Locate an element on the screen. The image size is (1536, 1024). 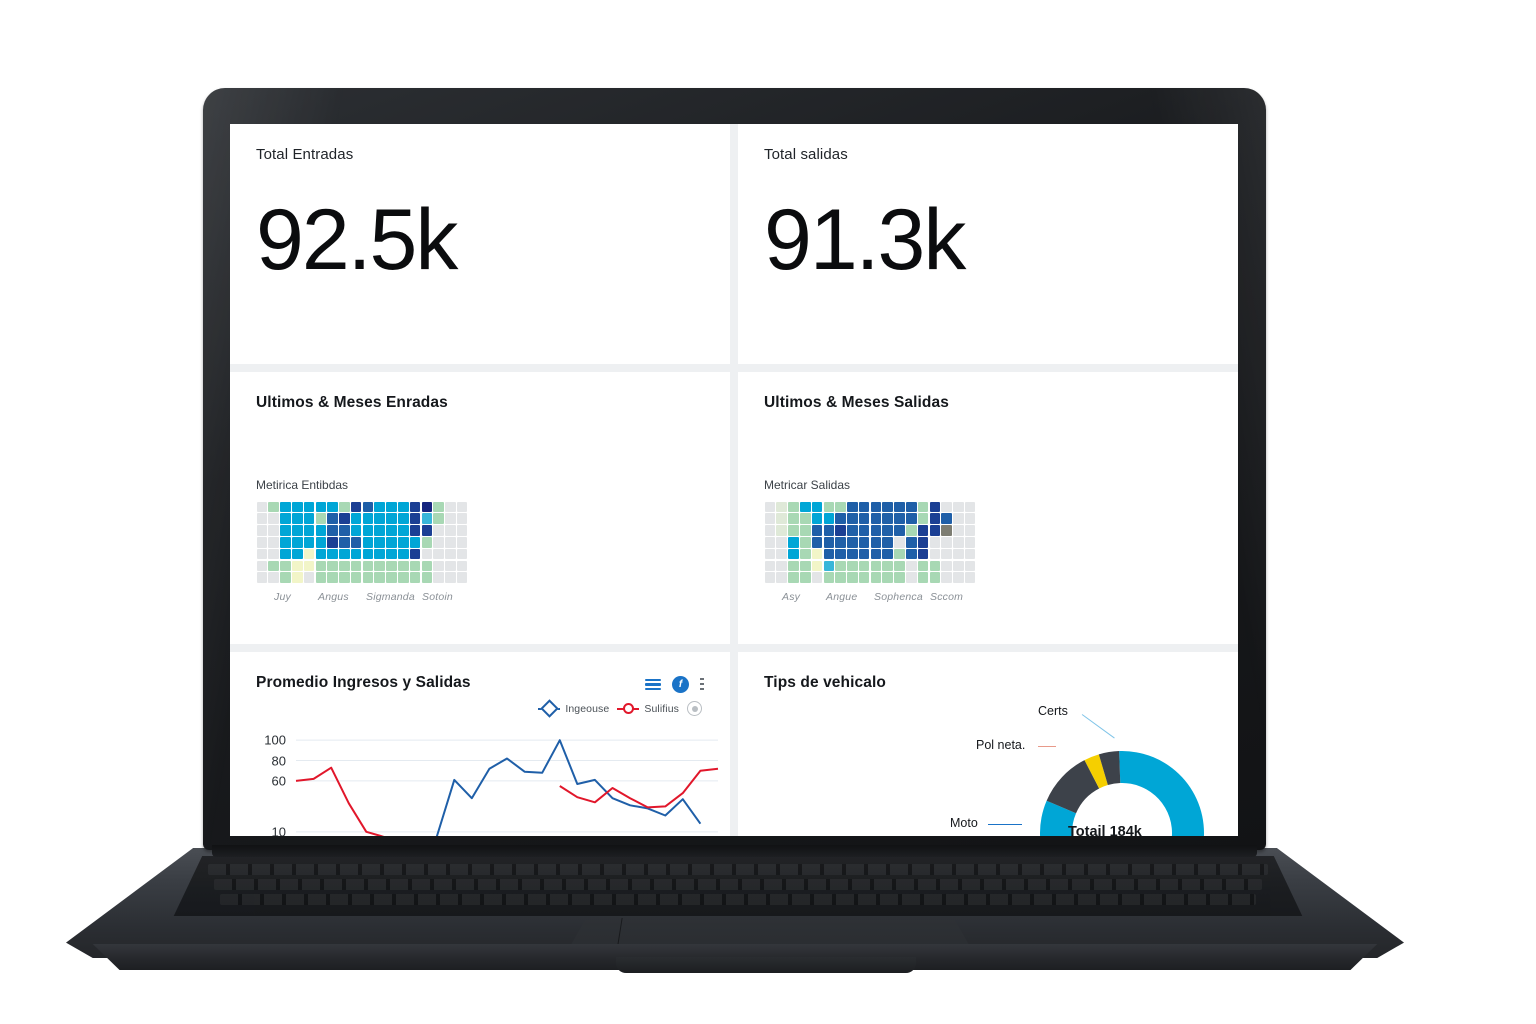
record-icon is located at coordinates (694, 708).